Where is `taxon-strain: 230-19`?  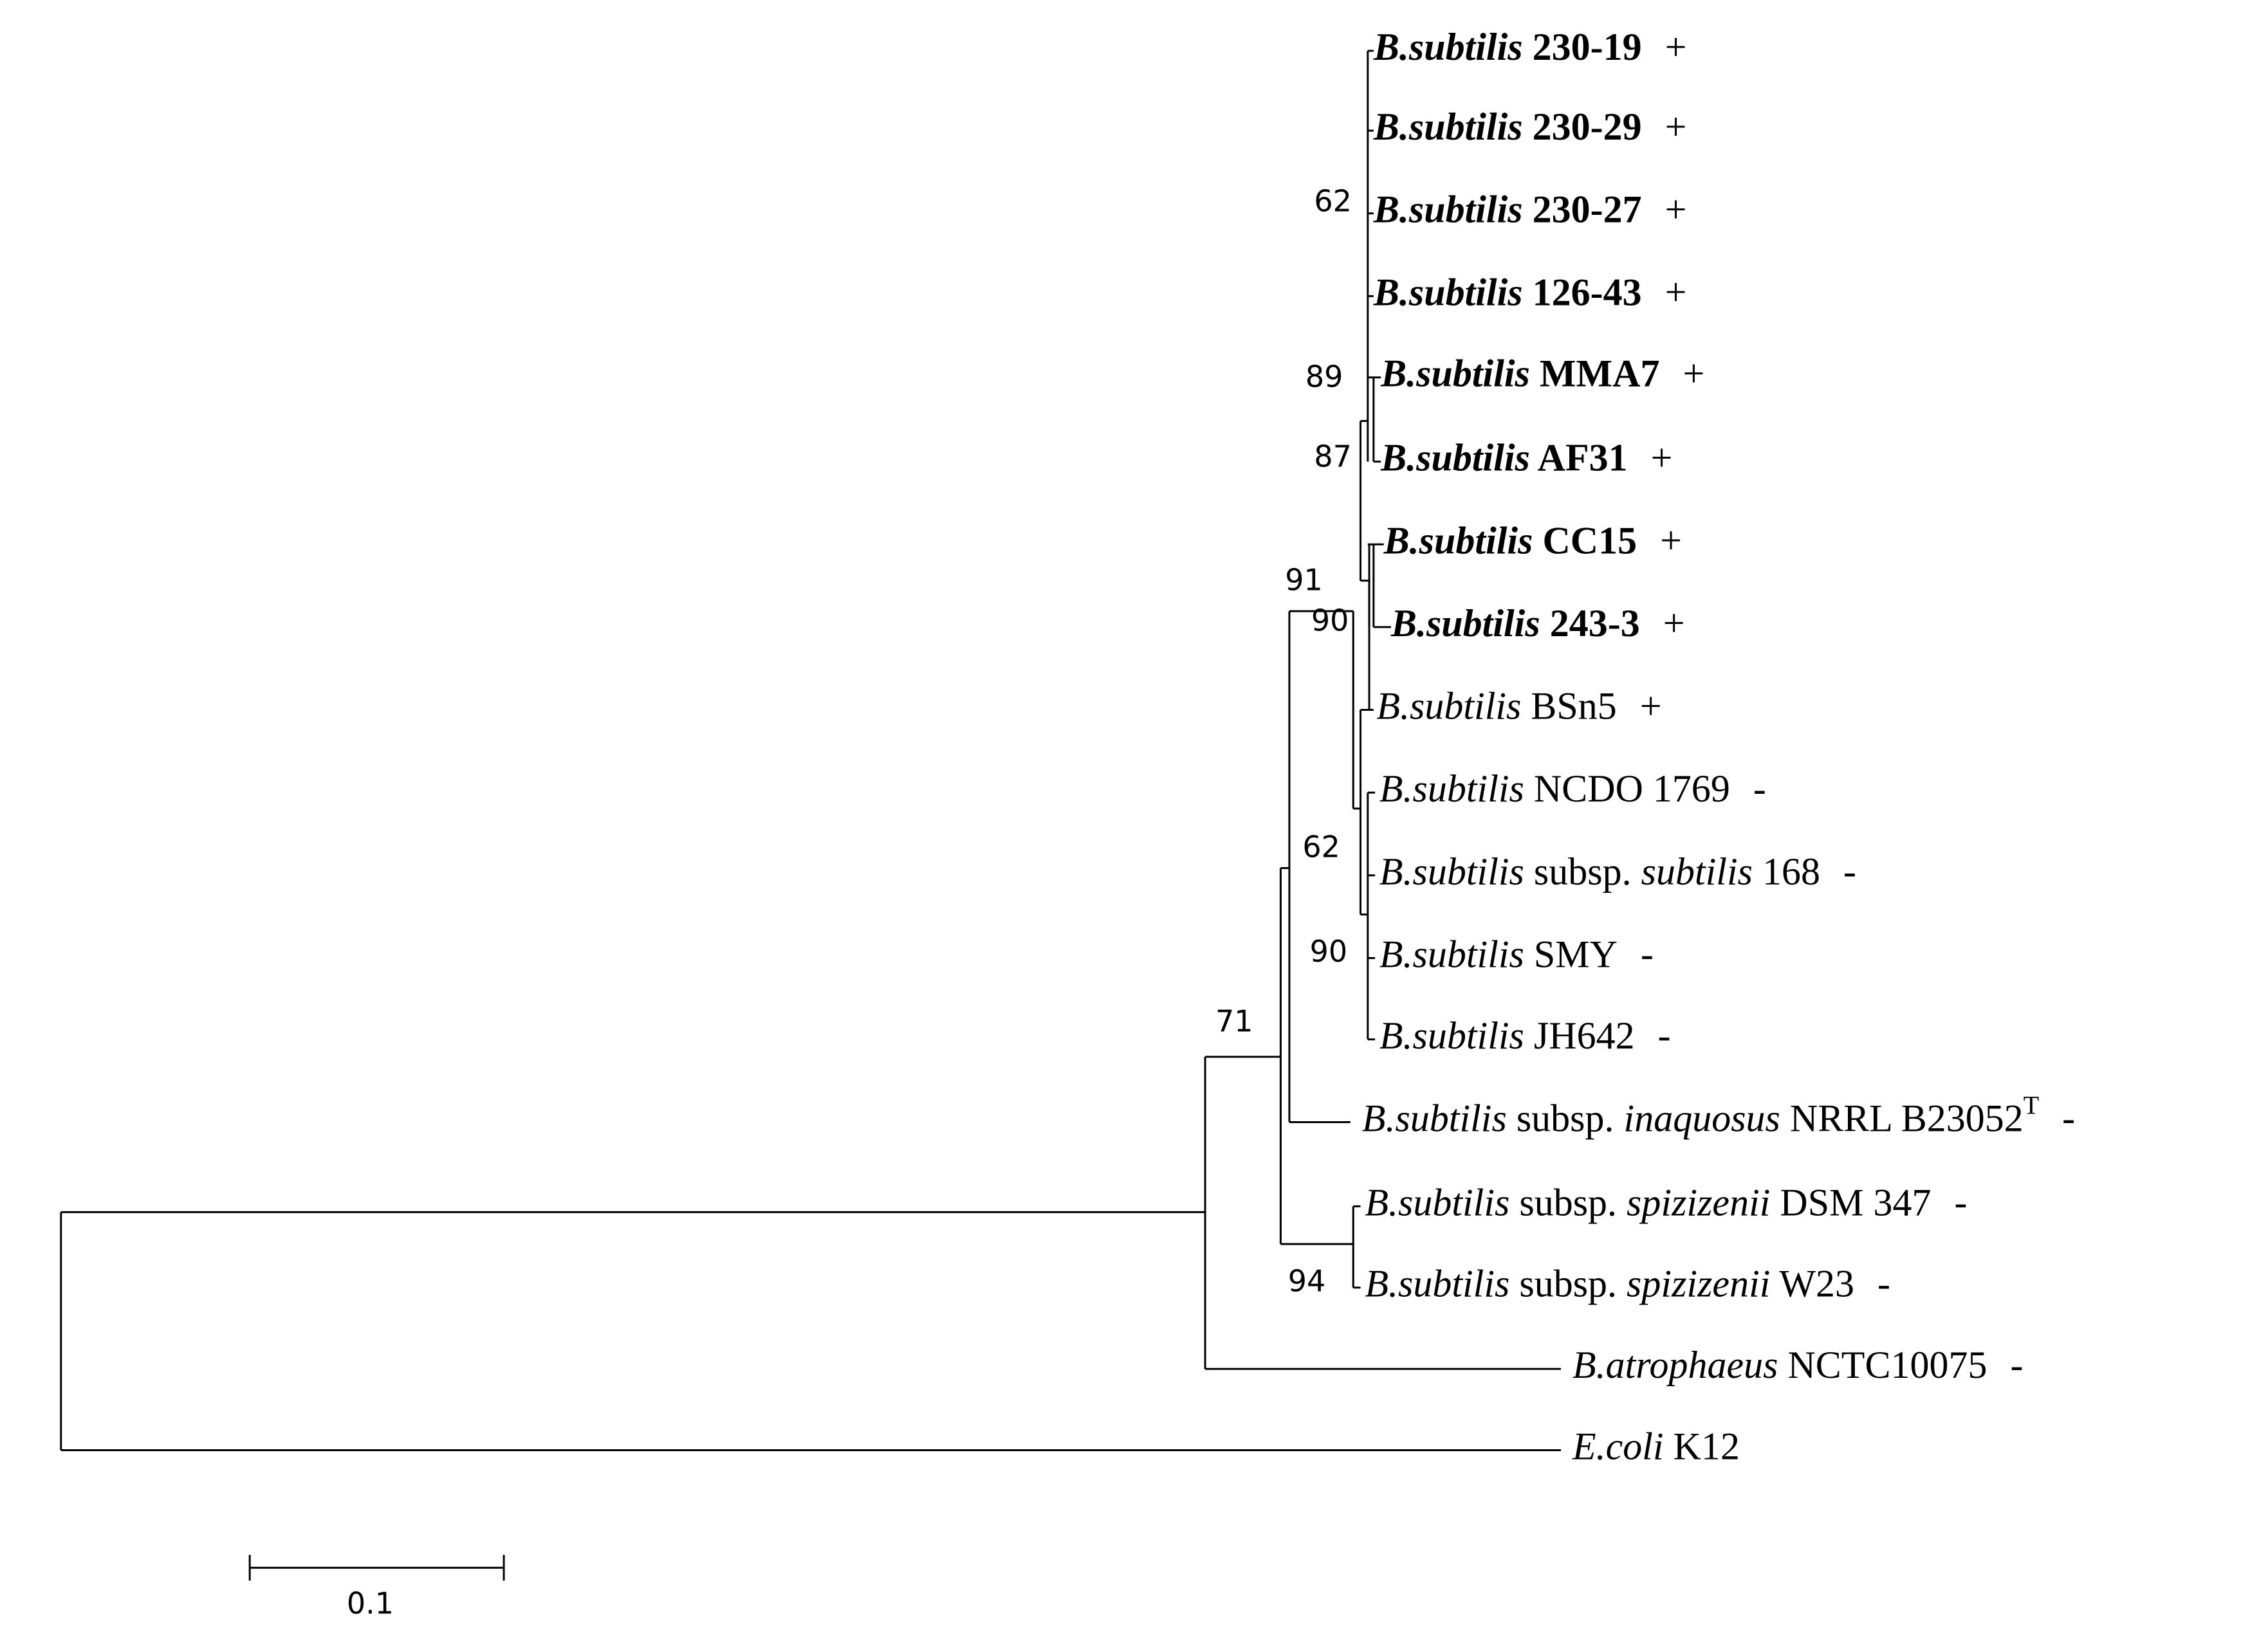 taxon-strain: 230-19 is located at coordinates (1582, 47).